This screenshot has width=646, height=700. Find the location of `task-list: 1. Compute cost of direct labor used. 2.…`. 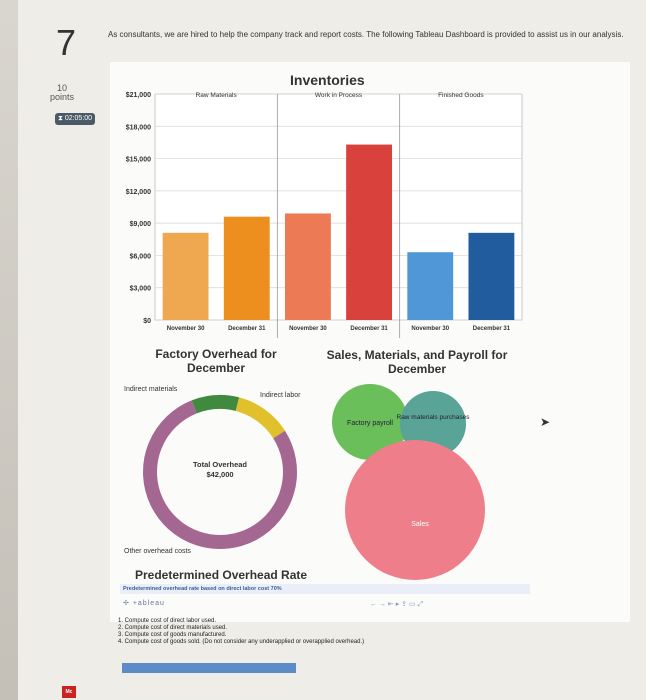

task-list: 1. Compute cost of direct labor used. 2.… is located at coordinates (368, 632).